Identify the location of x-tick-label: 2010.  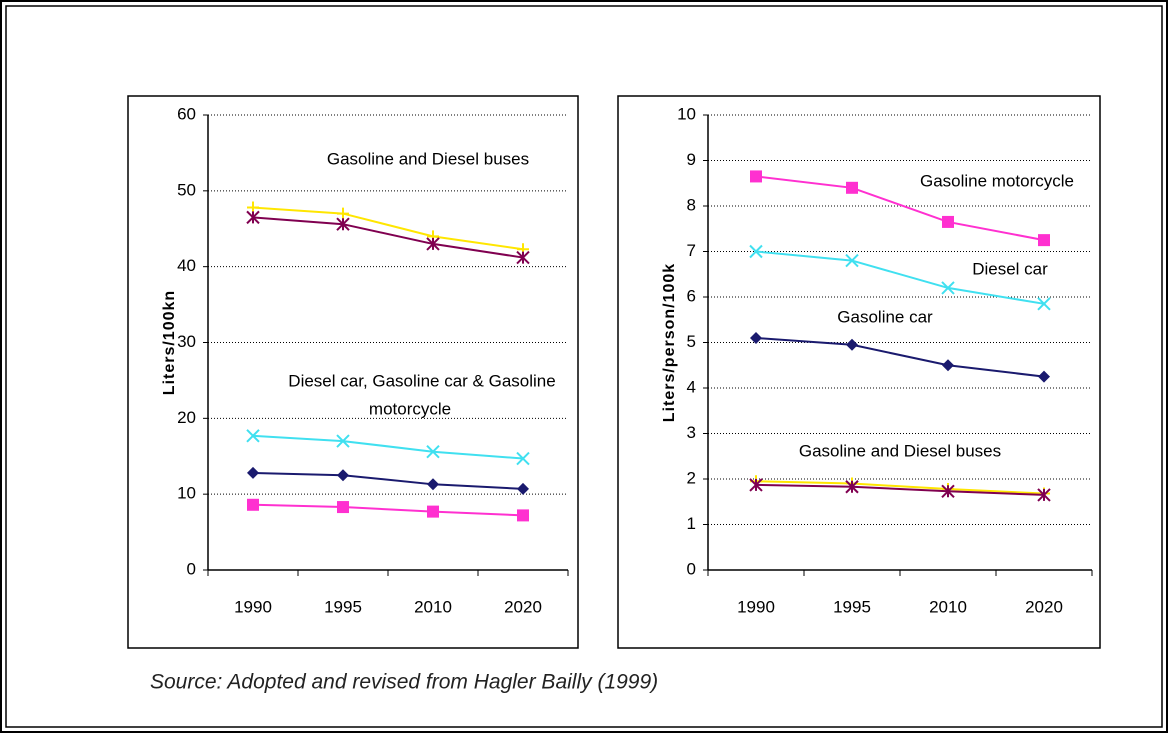
(433, 606).